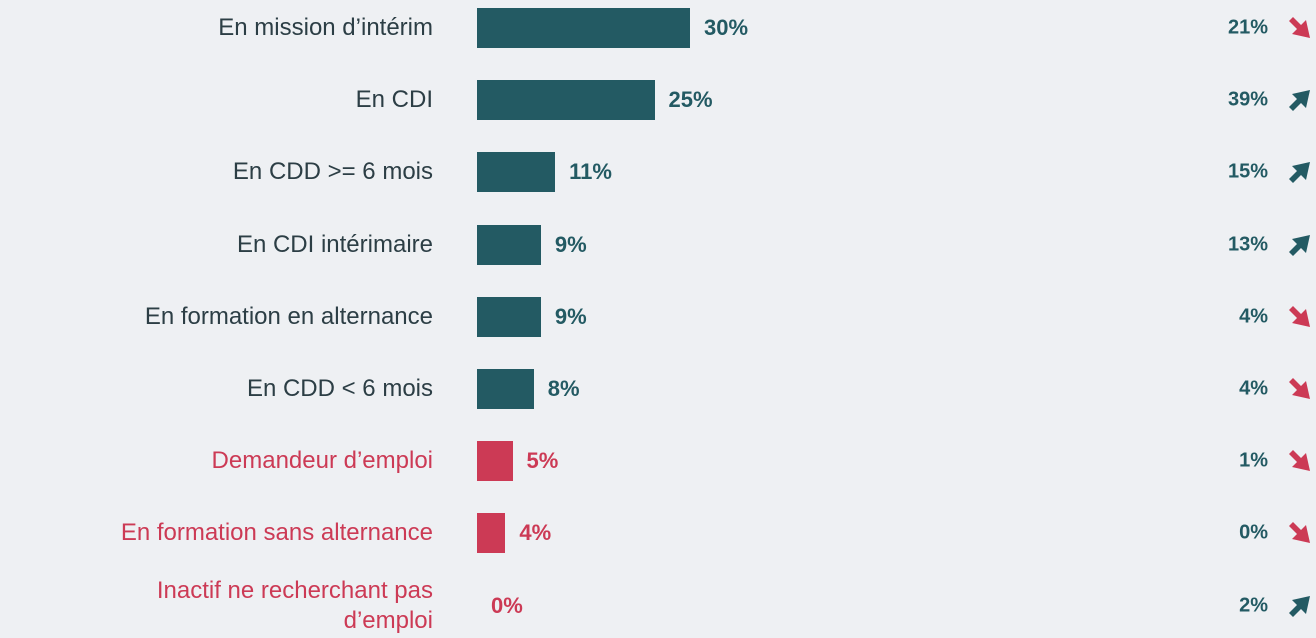  What do you see at coordinates (1247, 27) in the screenshot?
I see `comparison-label: 21%` at bounding box center [1247, 27].